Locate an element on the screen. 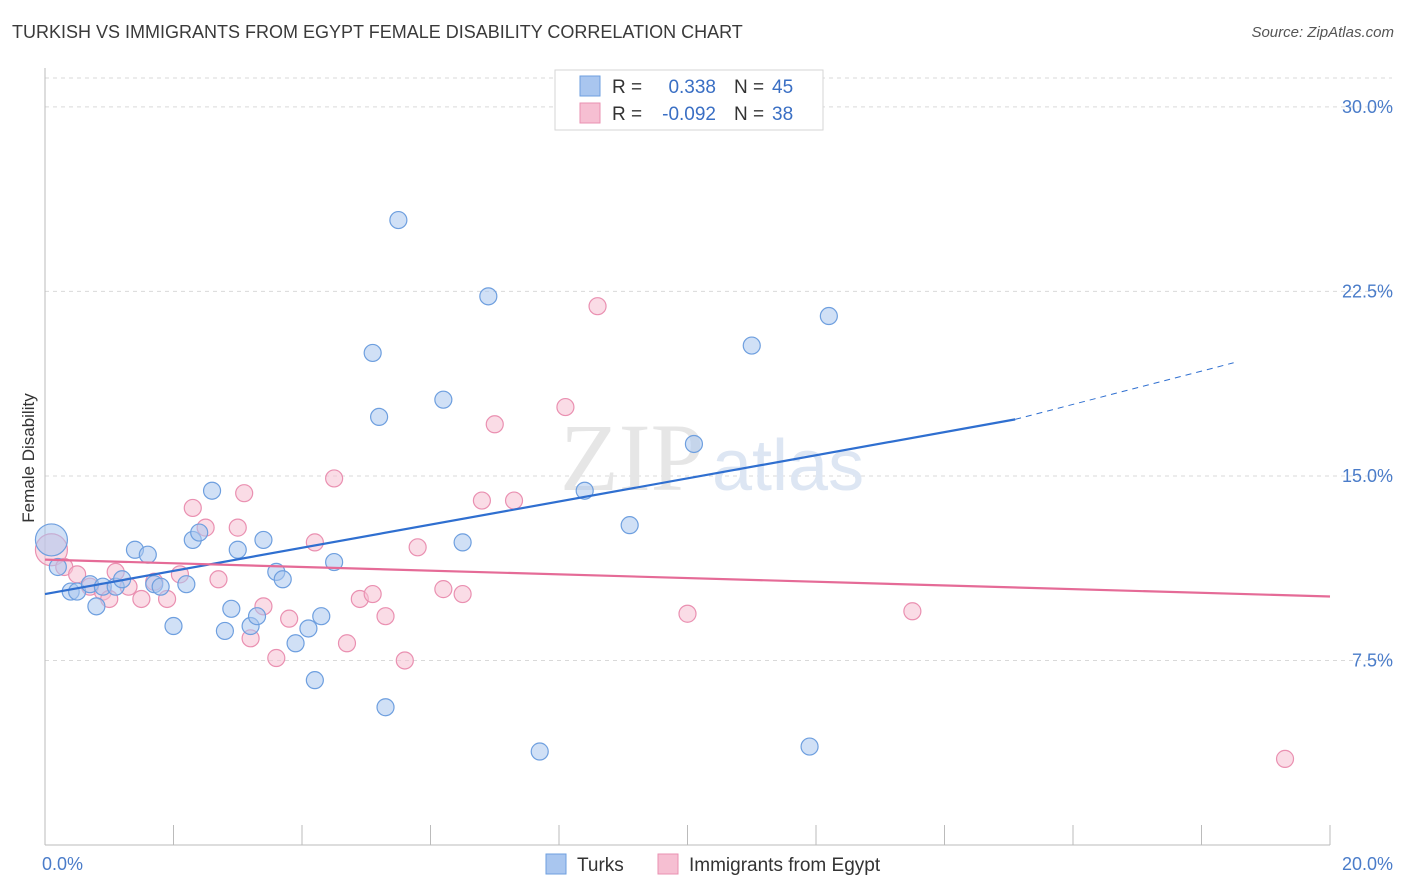 The height and width of the screenshot is (892, 1406). legend-n-label-turks: N = is located at coordinates (749, 87).